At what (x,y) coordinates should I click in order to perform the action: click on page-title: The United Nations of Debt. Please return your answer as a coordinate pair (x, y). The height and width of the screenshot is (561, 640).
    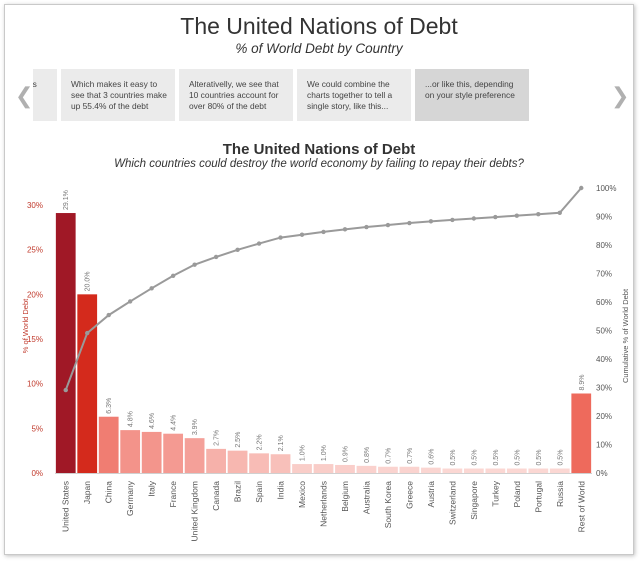
    Looking at the image, I should click on (319, 26).